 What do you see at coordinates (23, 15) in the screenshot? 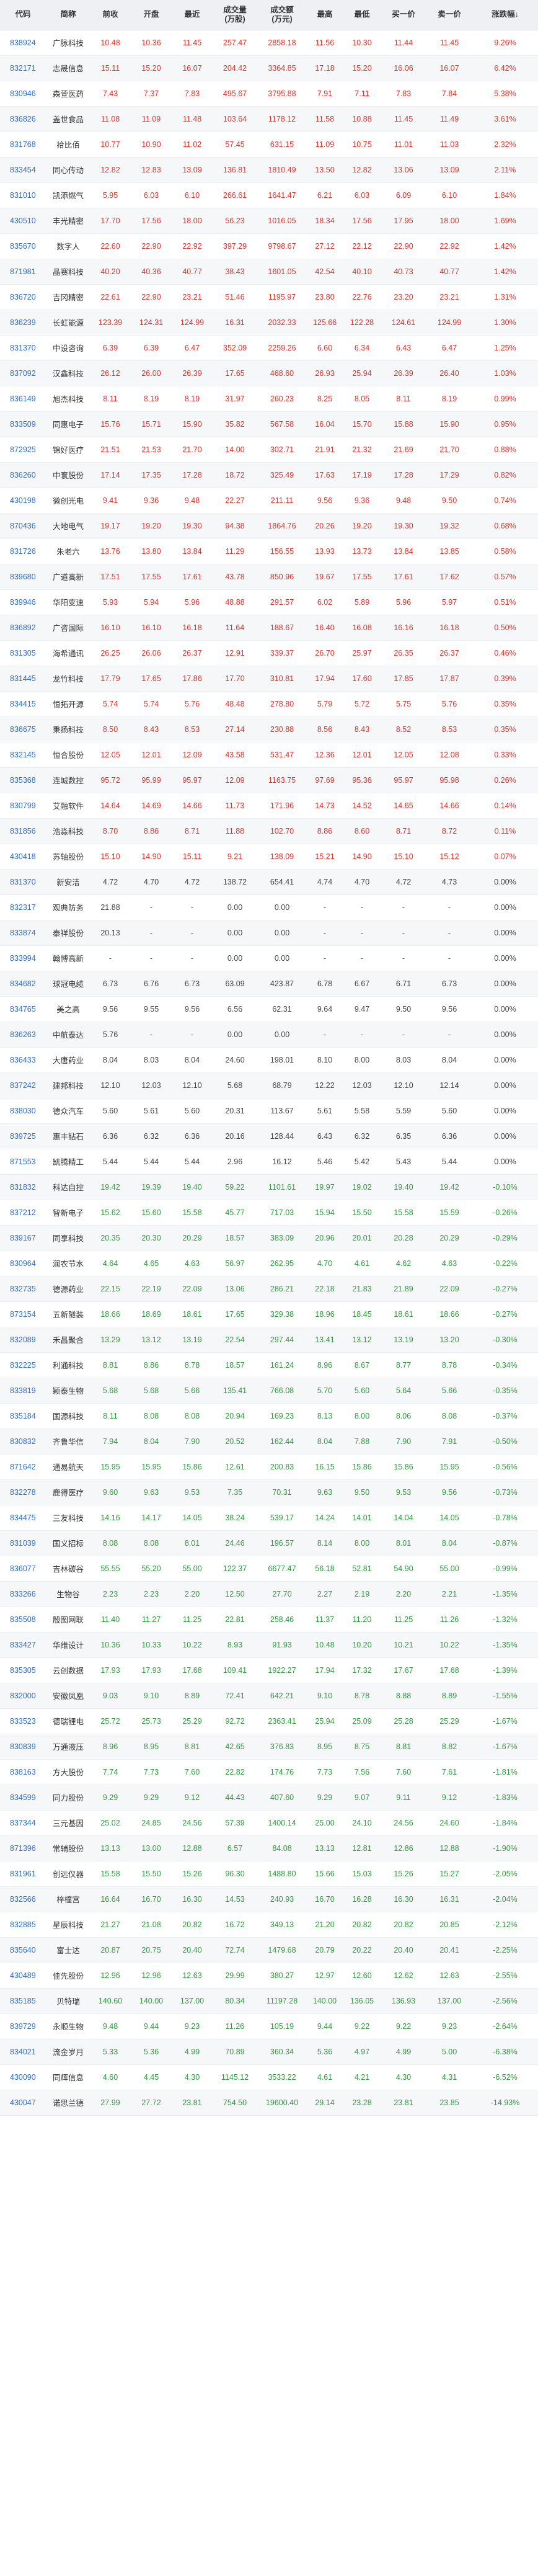
I see `header-code: 代码` at bounding box center [23, 15].